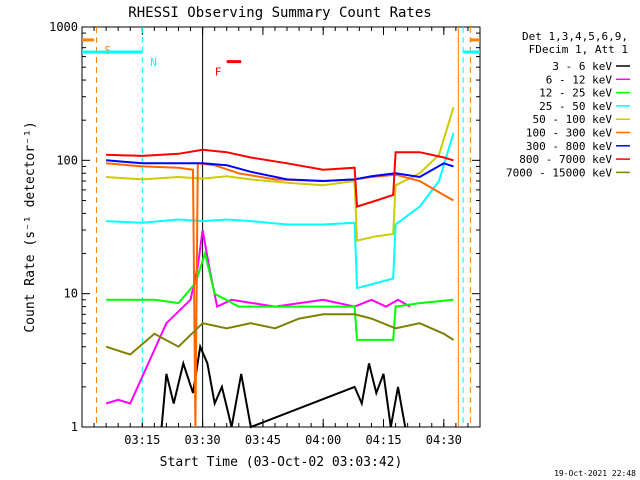 The image size is (640, 480). What do you see at coordinates (559, 172) in the screenshot?
I see `legend-label: 7000 - 15000 keV` at bounding box center [559, 172].